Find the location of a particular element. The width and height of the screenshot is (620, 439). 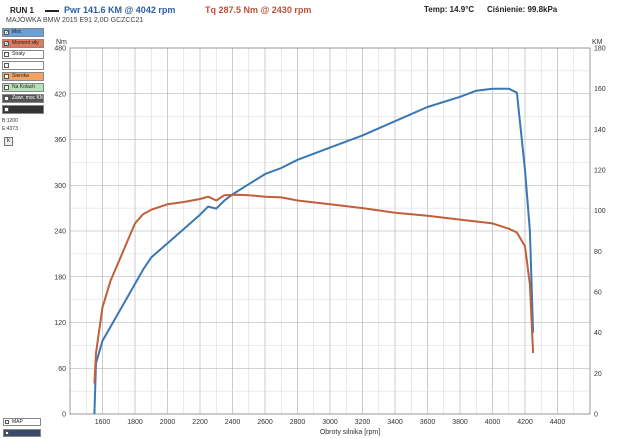

sidebar-item-5: Na Kolach is located at coordinates (23, 87).